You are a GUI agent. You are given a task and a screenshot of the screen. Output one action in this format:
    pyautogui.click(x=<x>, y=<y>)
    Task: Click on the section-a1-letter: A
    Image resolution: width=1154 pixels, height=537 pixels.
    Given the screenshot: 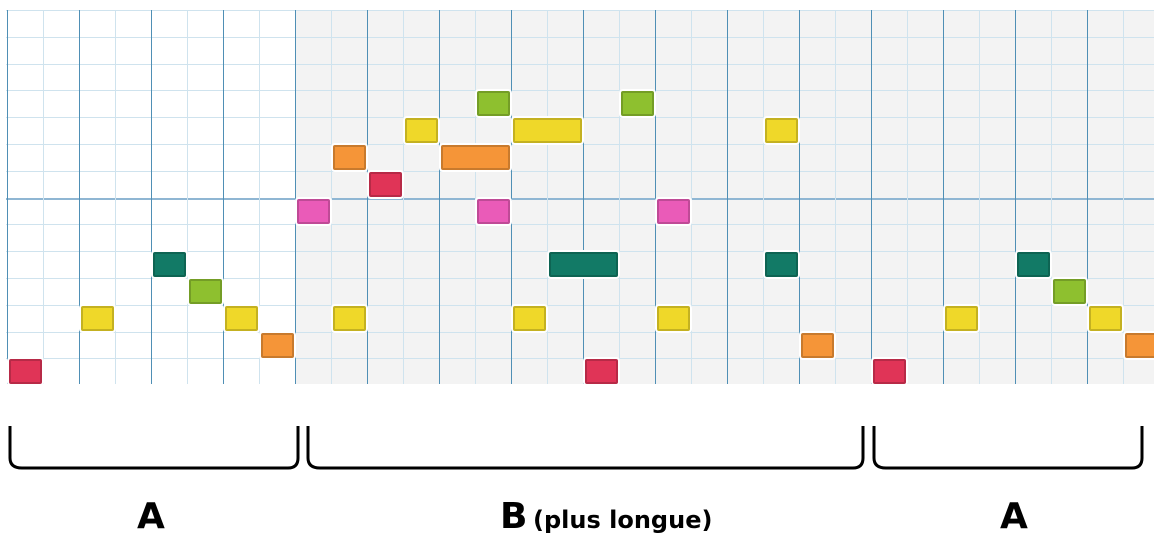 What is the action you would take?
    pyautogui.click(x=151, y=516)
    